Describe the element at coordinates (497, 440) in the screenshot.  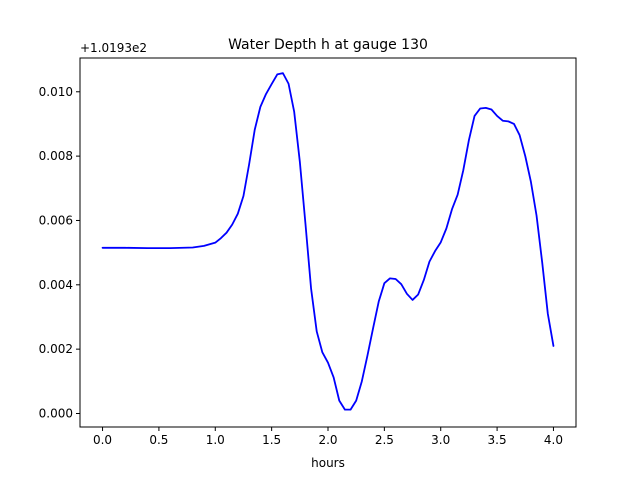
I see `x-tick-label: 3.5` at that location.